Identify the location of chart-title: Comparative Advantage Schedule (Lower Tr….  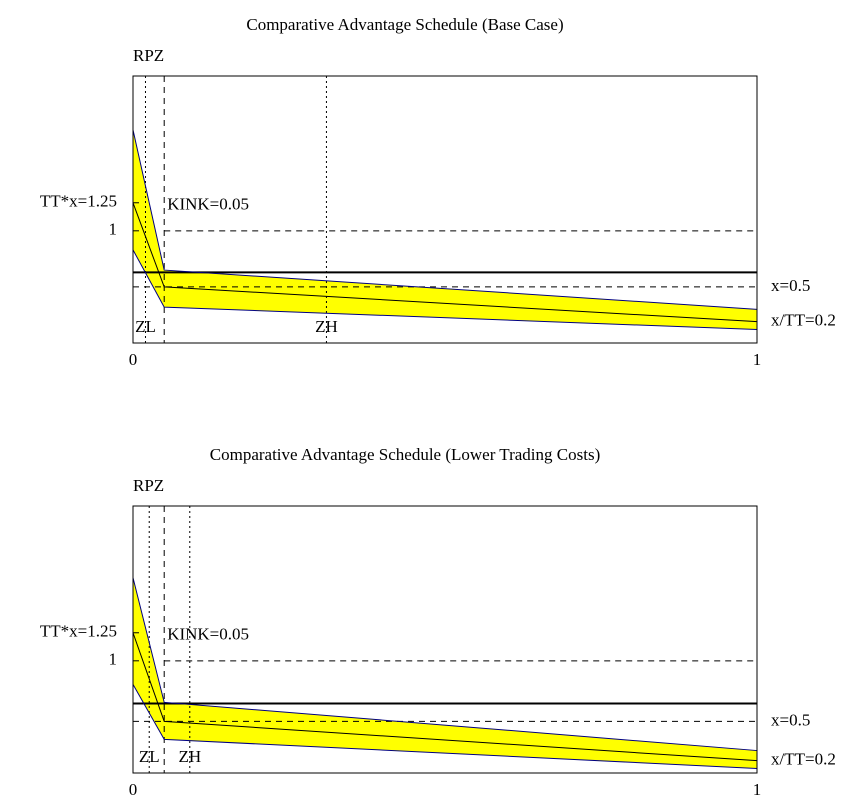
(405, 454).